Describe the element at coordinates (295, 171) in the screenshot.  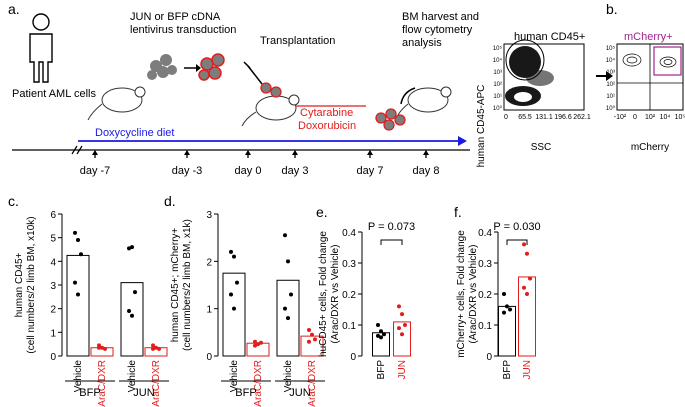
I see `day-tick-label: day 3` at that location.